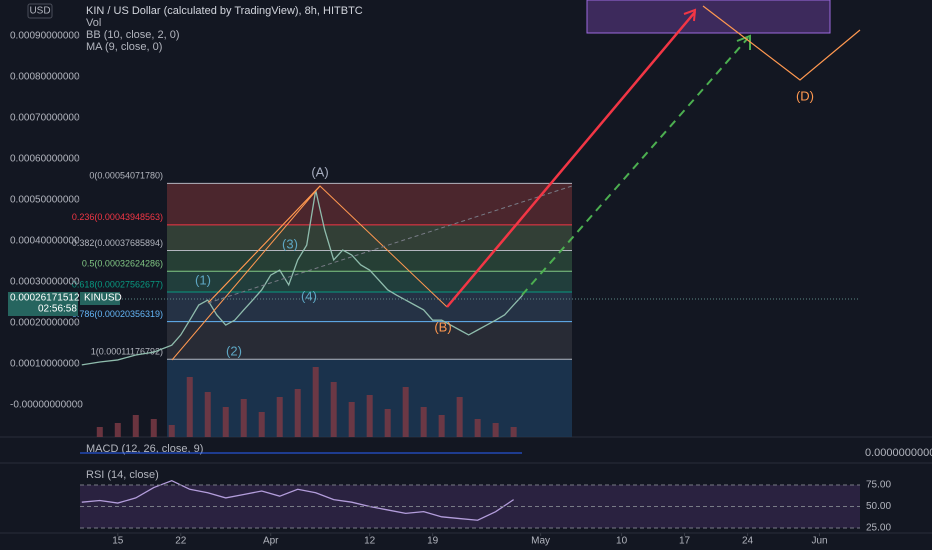 The width and height of the screenshot is (932, 550). Describe the element at coordinates (144, 449) in the screenshot. I see `indicator: MACD (12, 26, close, 9)` at that location.